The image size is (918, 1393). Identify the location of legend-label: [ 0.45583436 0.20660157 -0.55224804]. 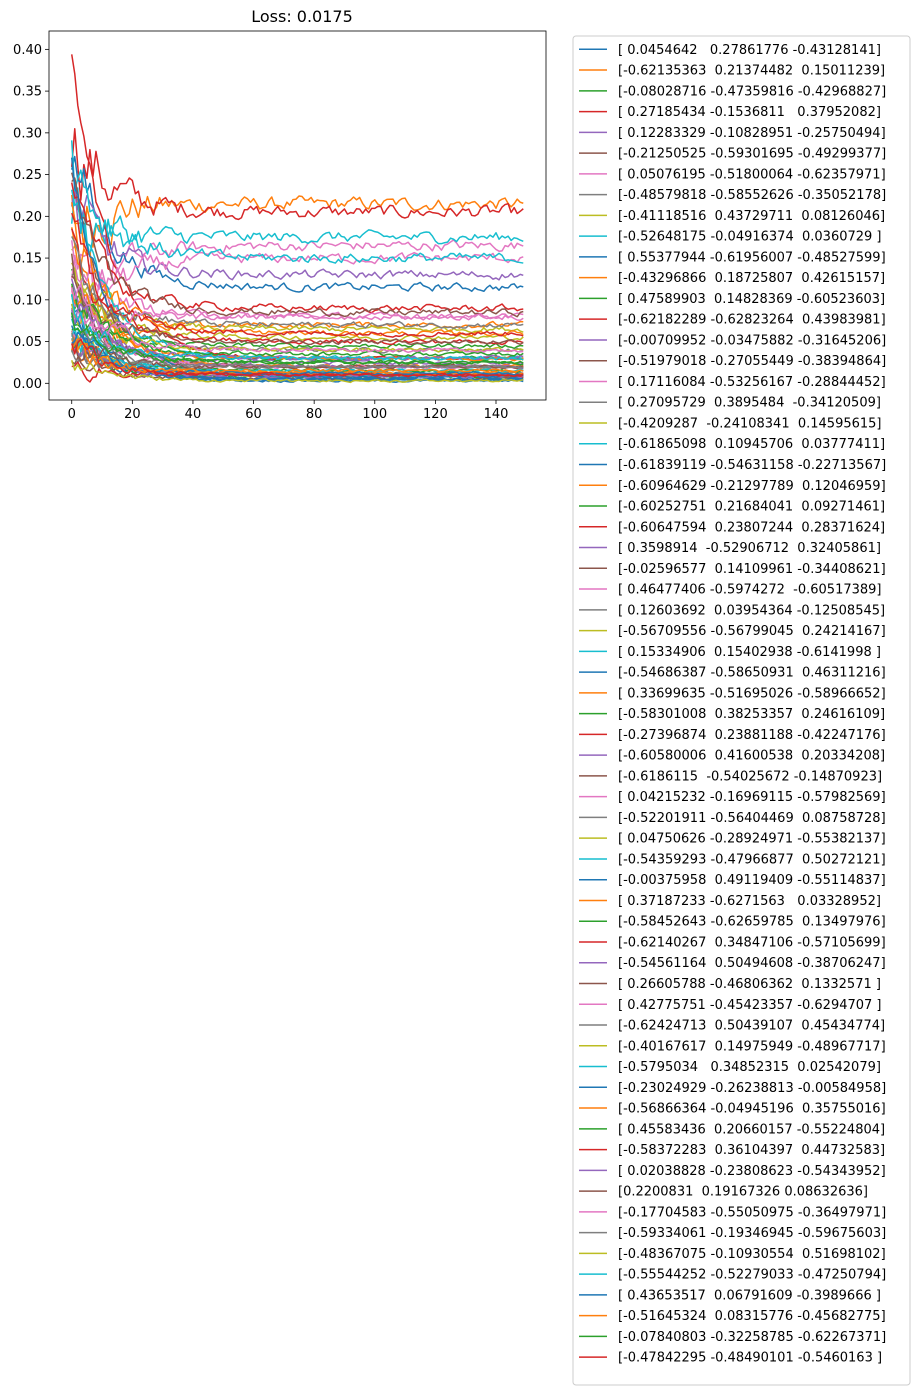
(751, 1129).